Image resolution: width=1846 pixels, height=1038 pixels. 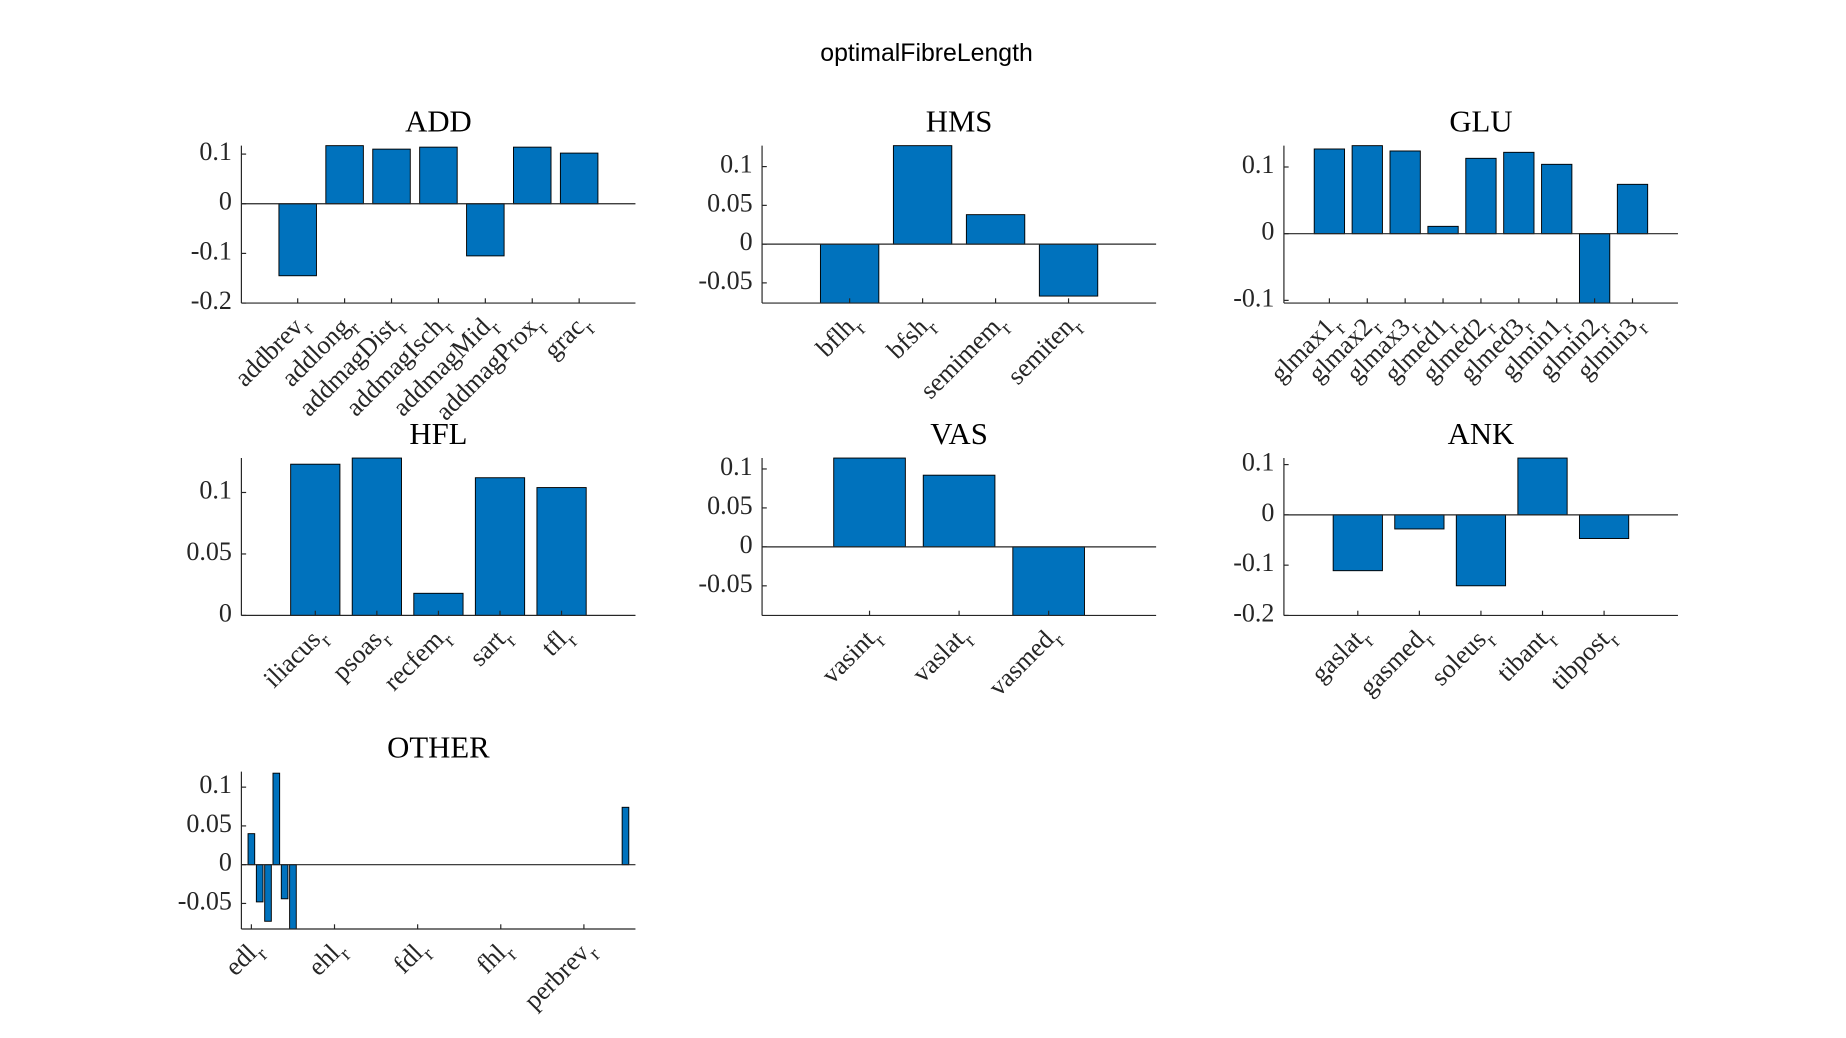 I want to click on axes-title: VAS, so click(x=959, y=434).